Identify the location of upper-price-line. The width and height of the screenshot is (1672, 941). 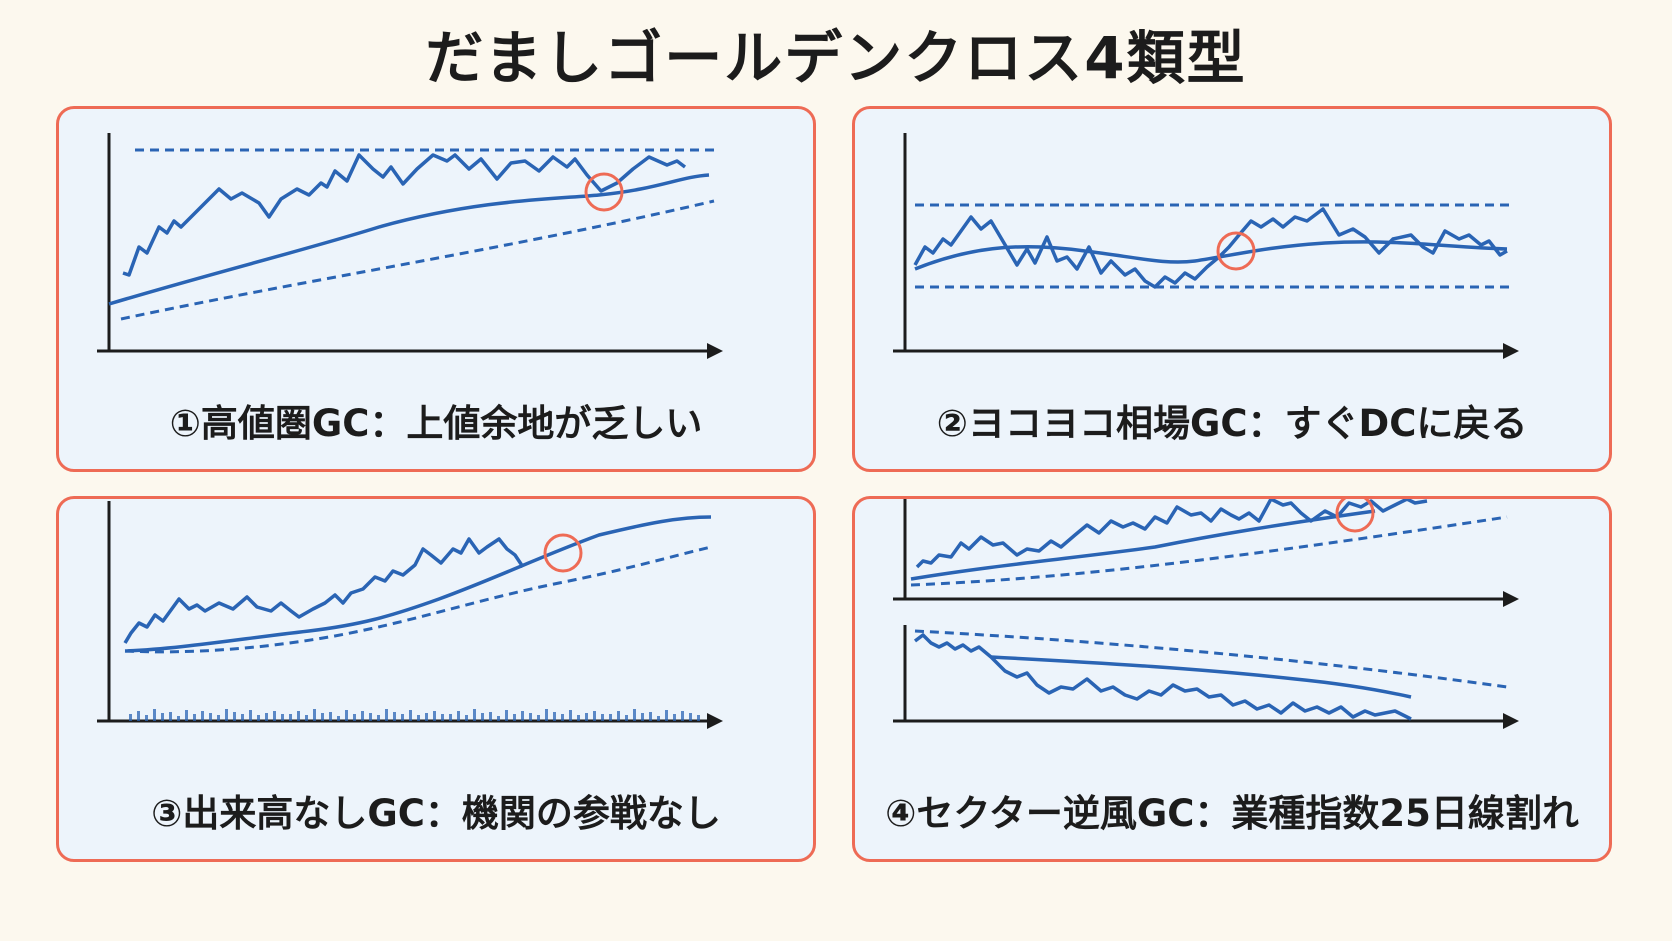
(1171, 534).